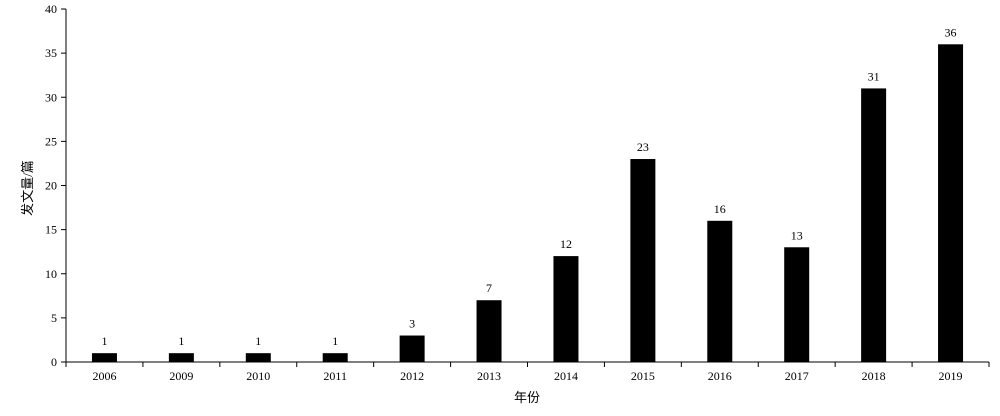 This screenshot has height=416, width=1000. Describe the element at coordinates (51, 53) in the screenshot. I see `y-tick-label: 35` at that location.